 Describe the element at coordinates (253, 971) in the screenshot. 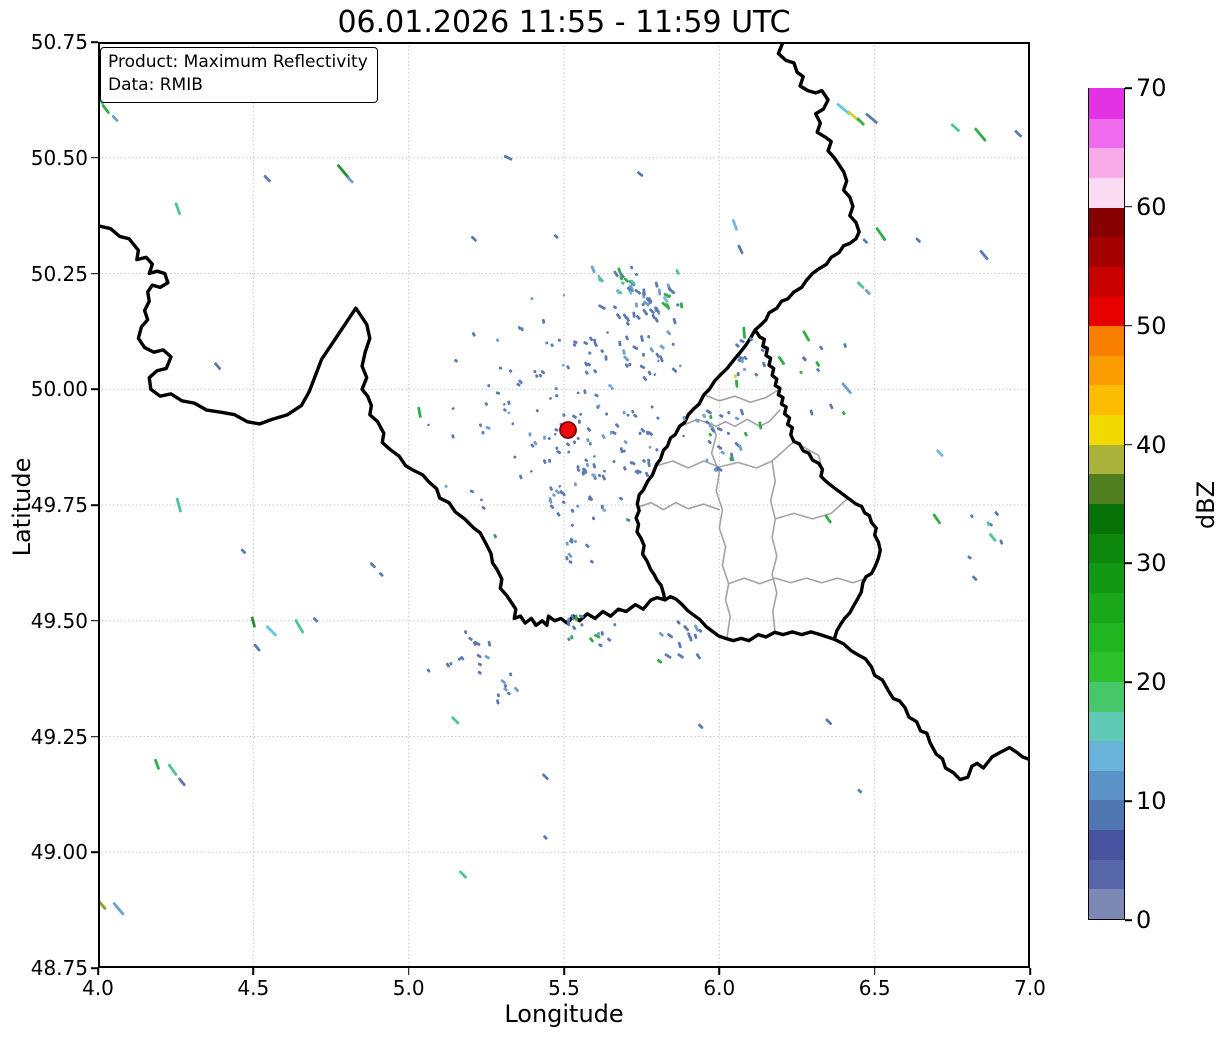

I see `x-tick-mark` at that location.